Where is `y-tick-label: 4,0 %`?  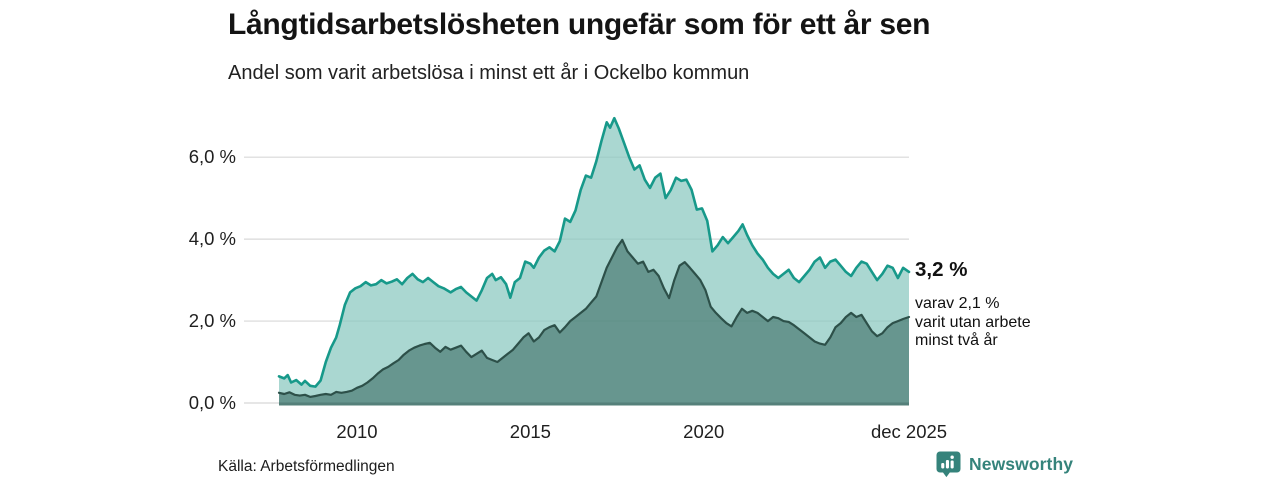 y-tick-label: 4,0 % is located at coordinates (212, 239).